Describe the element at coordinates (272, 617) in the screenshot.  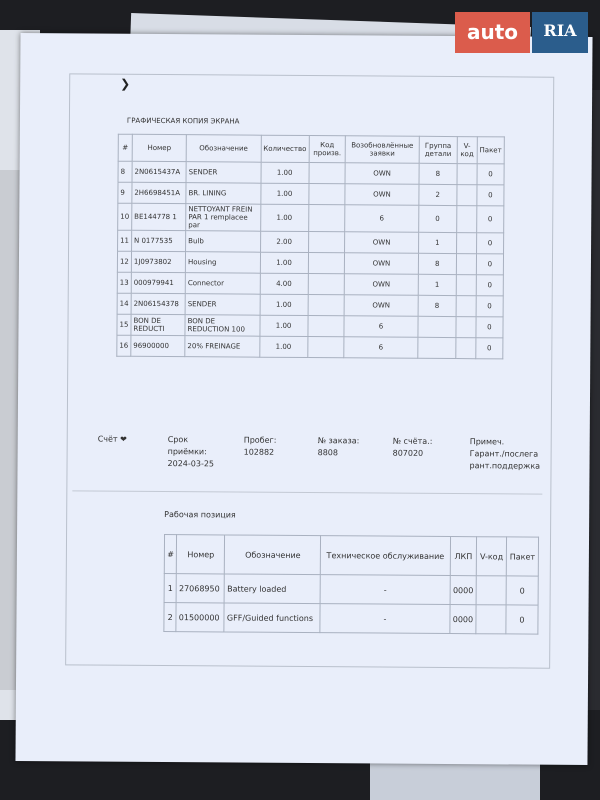
I see `table-cell: GFF/Guided functions` at that location.